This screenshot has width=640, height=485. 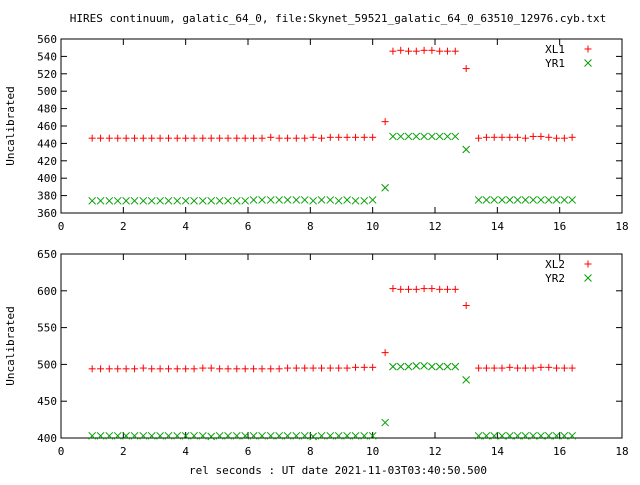 What do you see at coordinates (47, 291) in the screenshot?
I see `y-tick-label: 600` at bounding box center [47, 291].